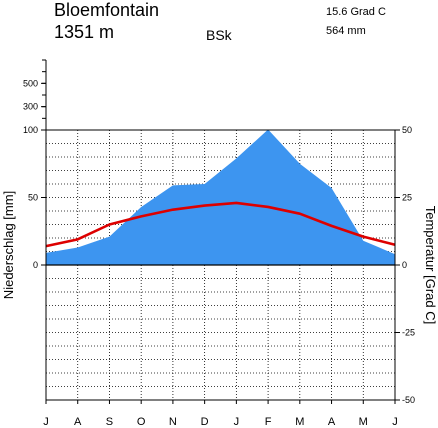 This screenshot has width=438, height=428. What do you see at coordinates (30, 107) in the screenshot?
I see `precip-tick-label: 300` at bounding box center [30, 107].